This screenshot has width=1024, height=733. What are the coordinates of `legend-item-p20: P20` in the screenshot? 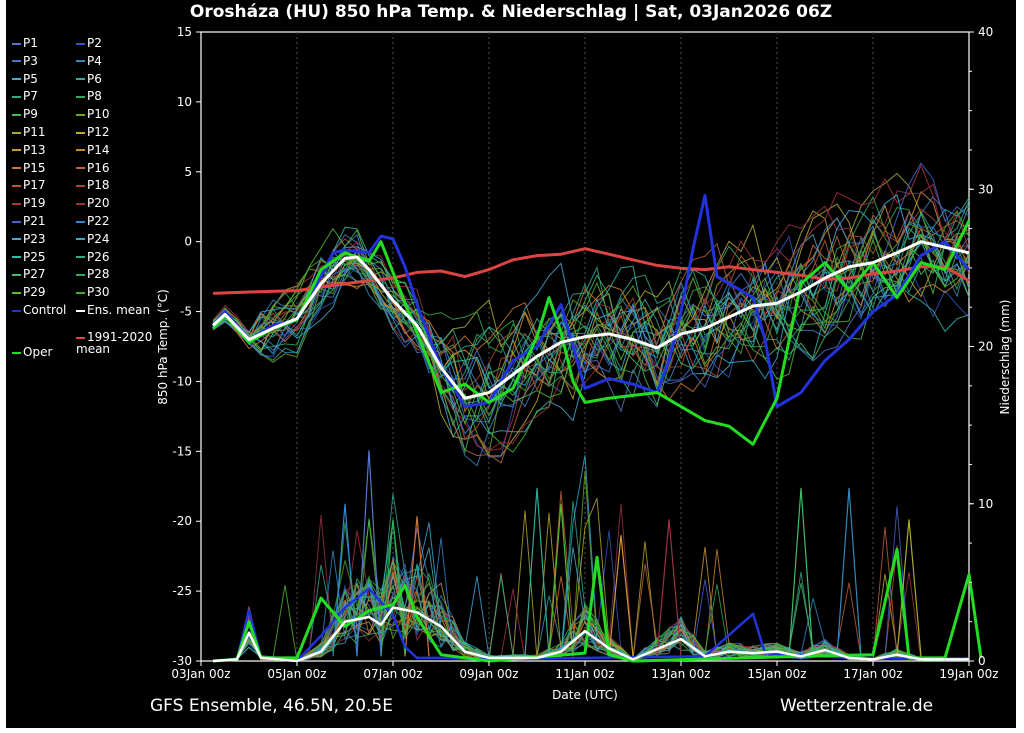 It's located at (93, 203).